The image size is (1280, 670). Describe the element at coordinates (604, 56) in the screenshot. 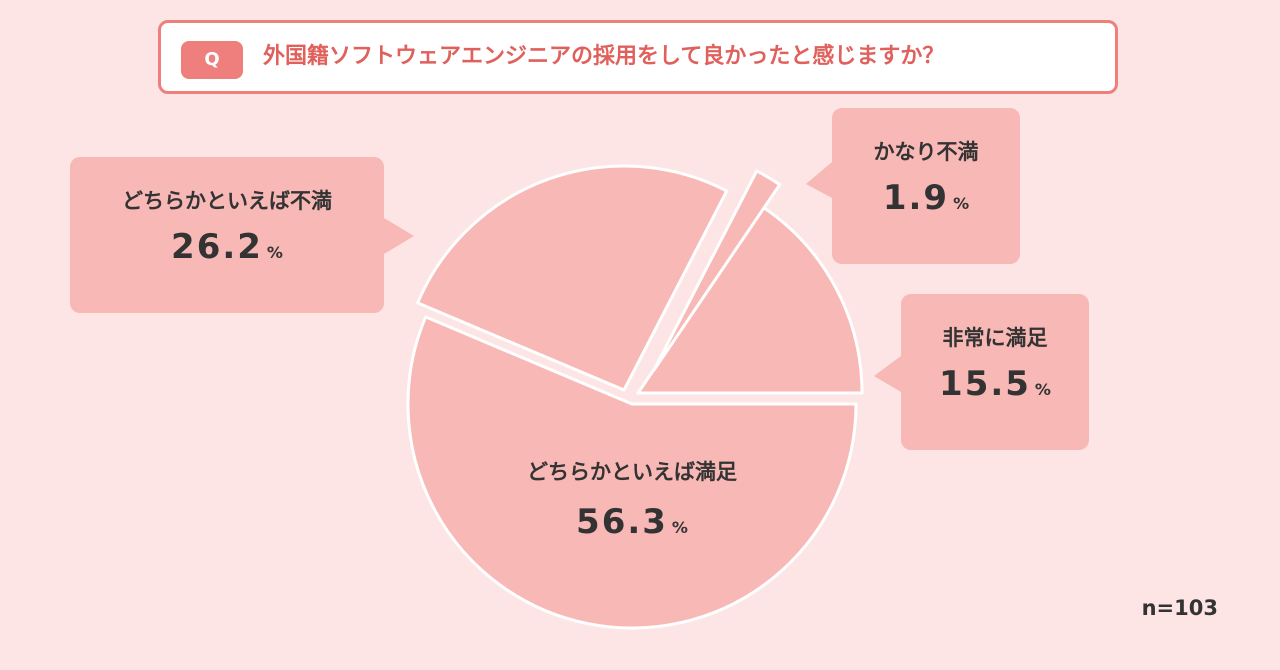

I see `question-text: 外国籍ソフトウェアエンジニアの採用をして良かったと感じますか？` at that location.